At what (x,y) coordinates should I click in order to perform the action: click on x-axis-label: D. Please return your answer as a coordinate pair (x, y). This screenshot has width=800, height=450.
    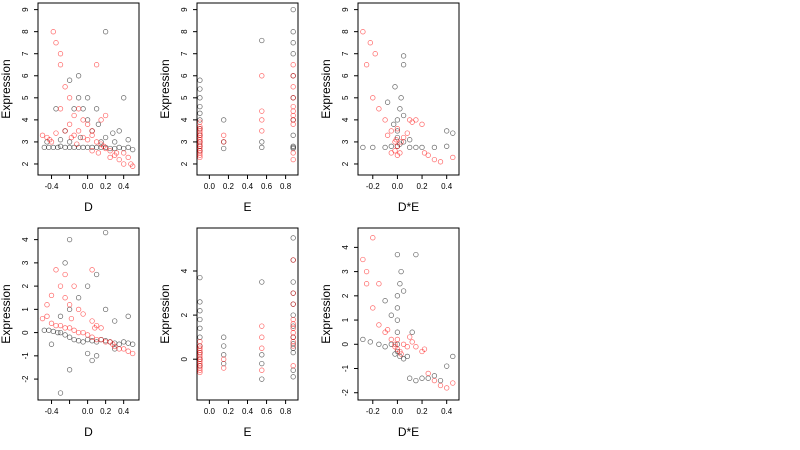
    Looking at the image, I should click on (88, 207).